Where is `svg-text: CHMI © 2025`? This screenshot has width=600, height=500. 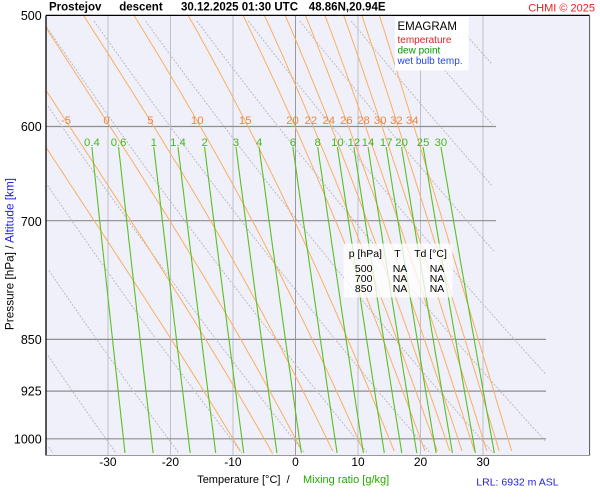 svg-text: CHMI © 2025 is located at coordinates (561, 8).